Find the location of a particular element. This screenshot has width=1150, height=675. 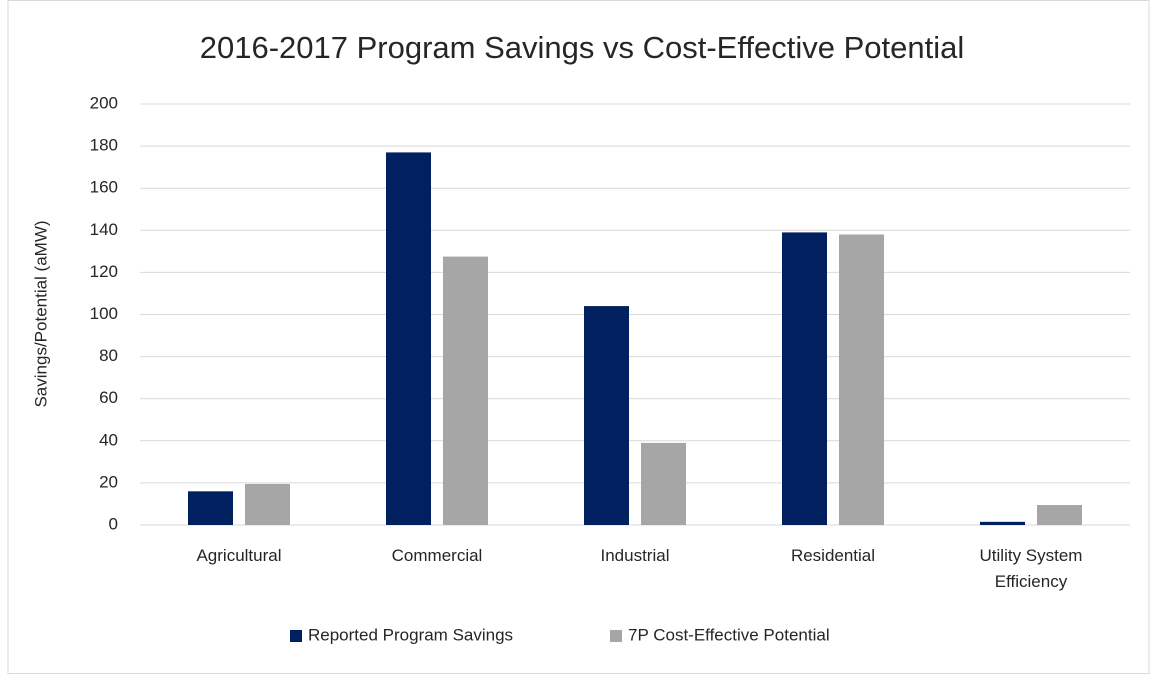

x-tick-label: Residential is located at coordinates (833, 555).